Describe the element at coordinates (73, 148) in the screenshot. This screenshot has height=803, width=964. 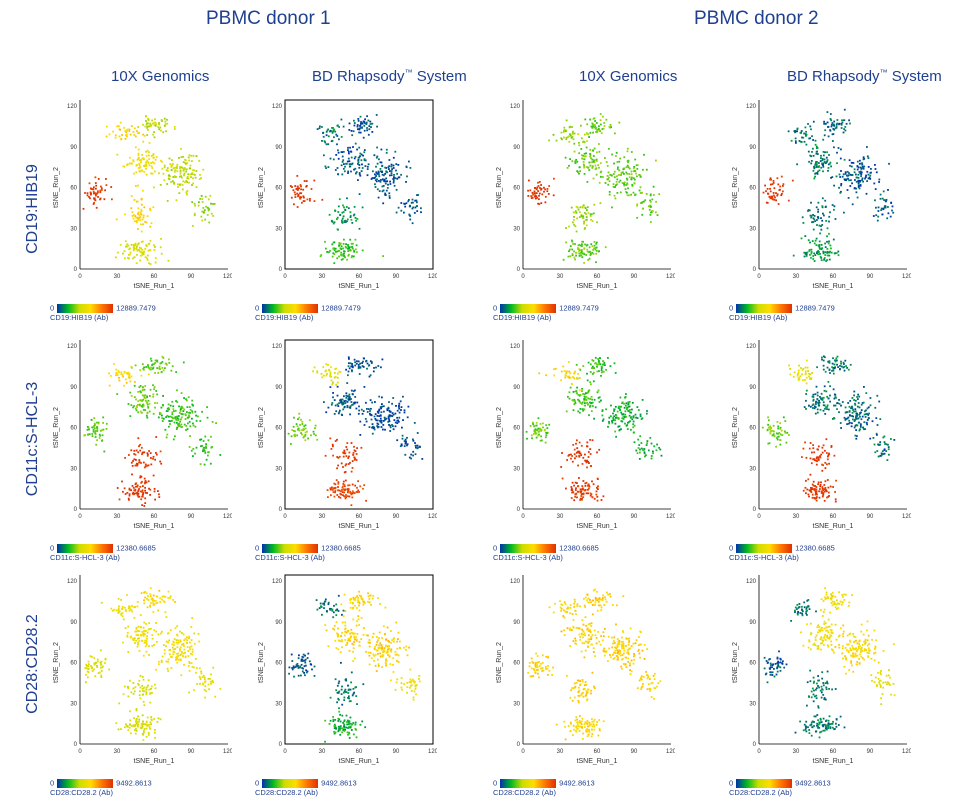
I see `y-tick-label: 90` at that location.